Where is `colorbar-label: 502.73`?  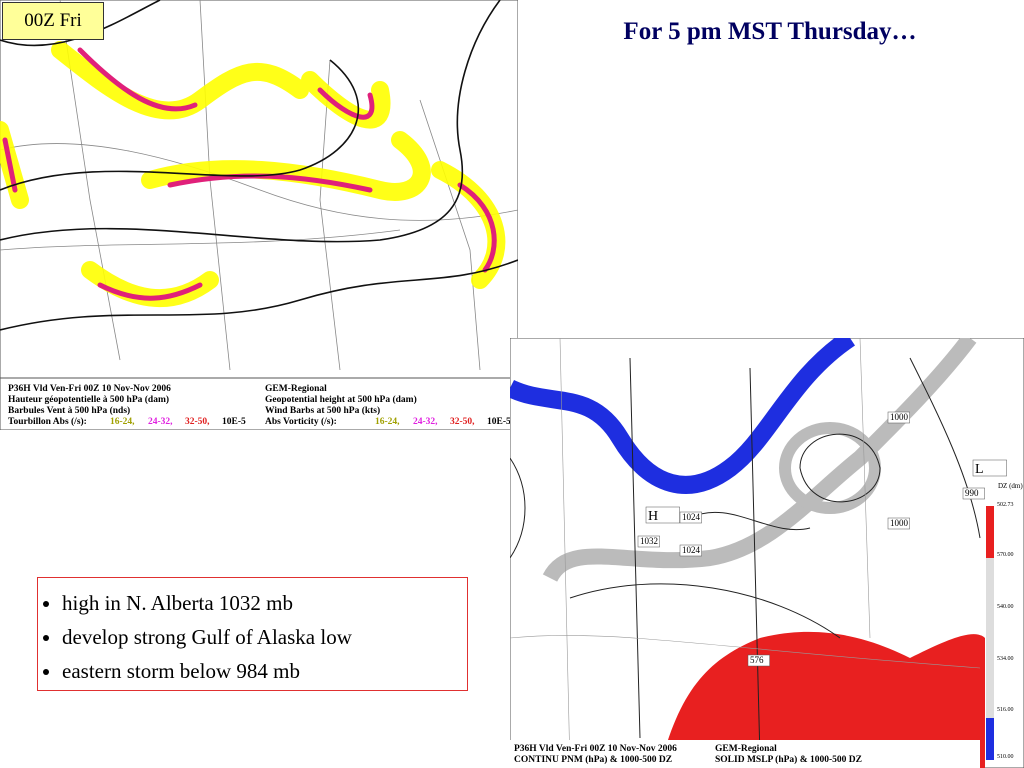
colorbar-label: 502.73 is located at coordinates (1005, 505).